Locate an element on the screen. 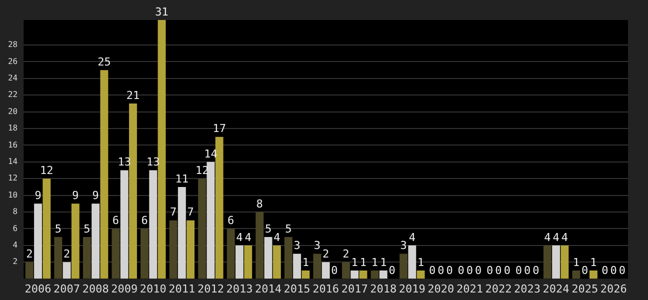 Image resolution: width=648 pixels, height=300 pixels. x-tick-label: 2011 is located at coordinates (182, 289).